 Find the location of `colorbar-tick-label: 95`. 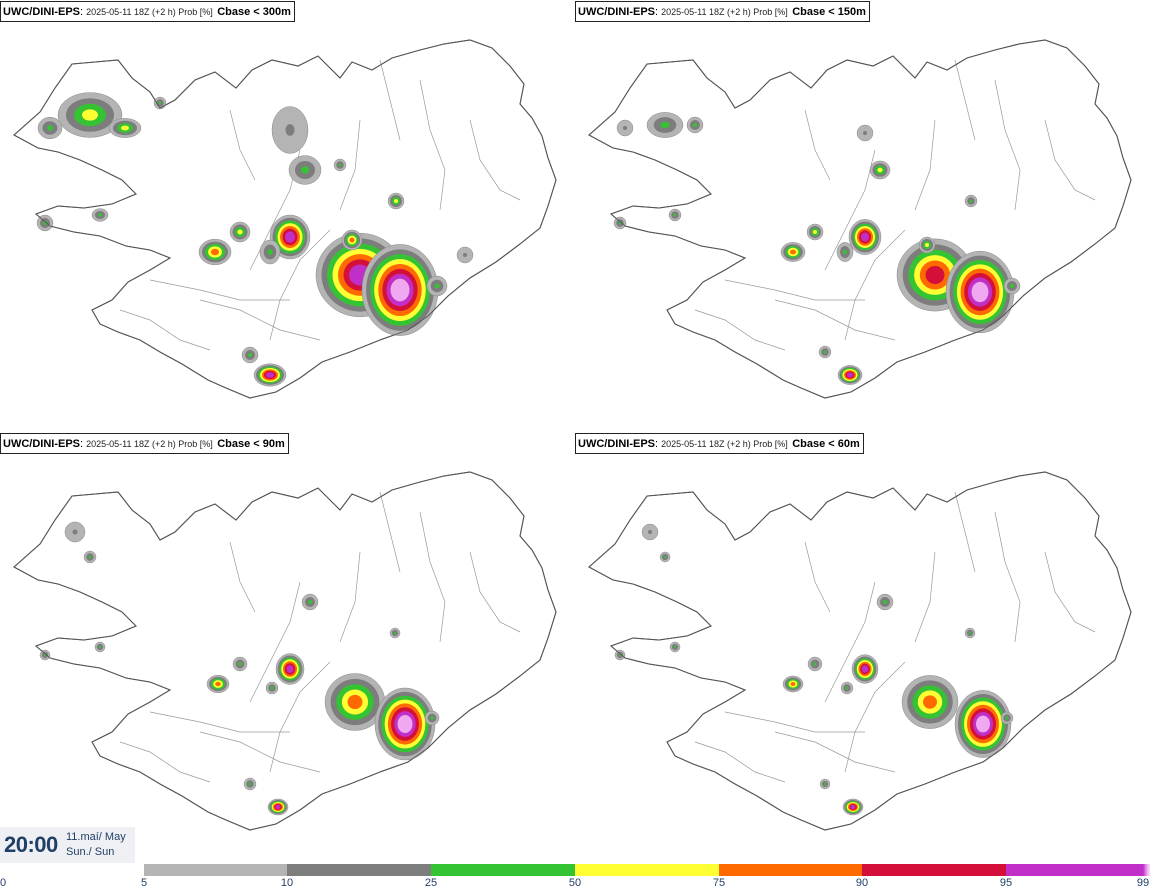

colorbar-tick-label: 95 is located at coordinates (1006, 883).